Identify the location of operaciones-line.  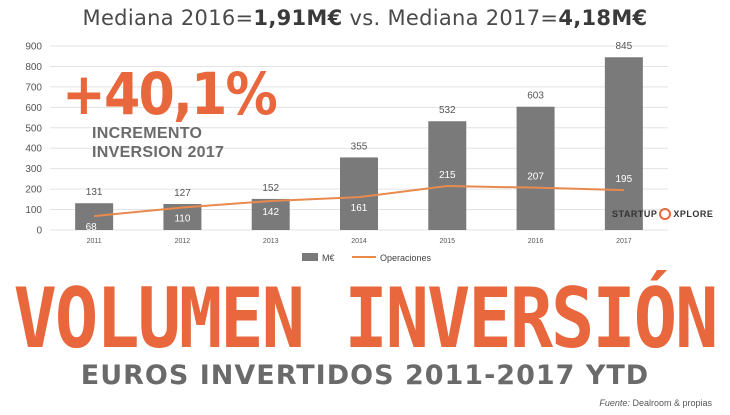
(359, 201).